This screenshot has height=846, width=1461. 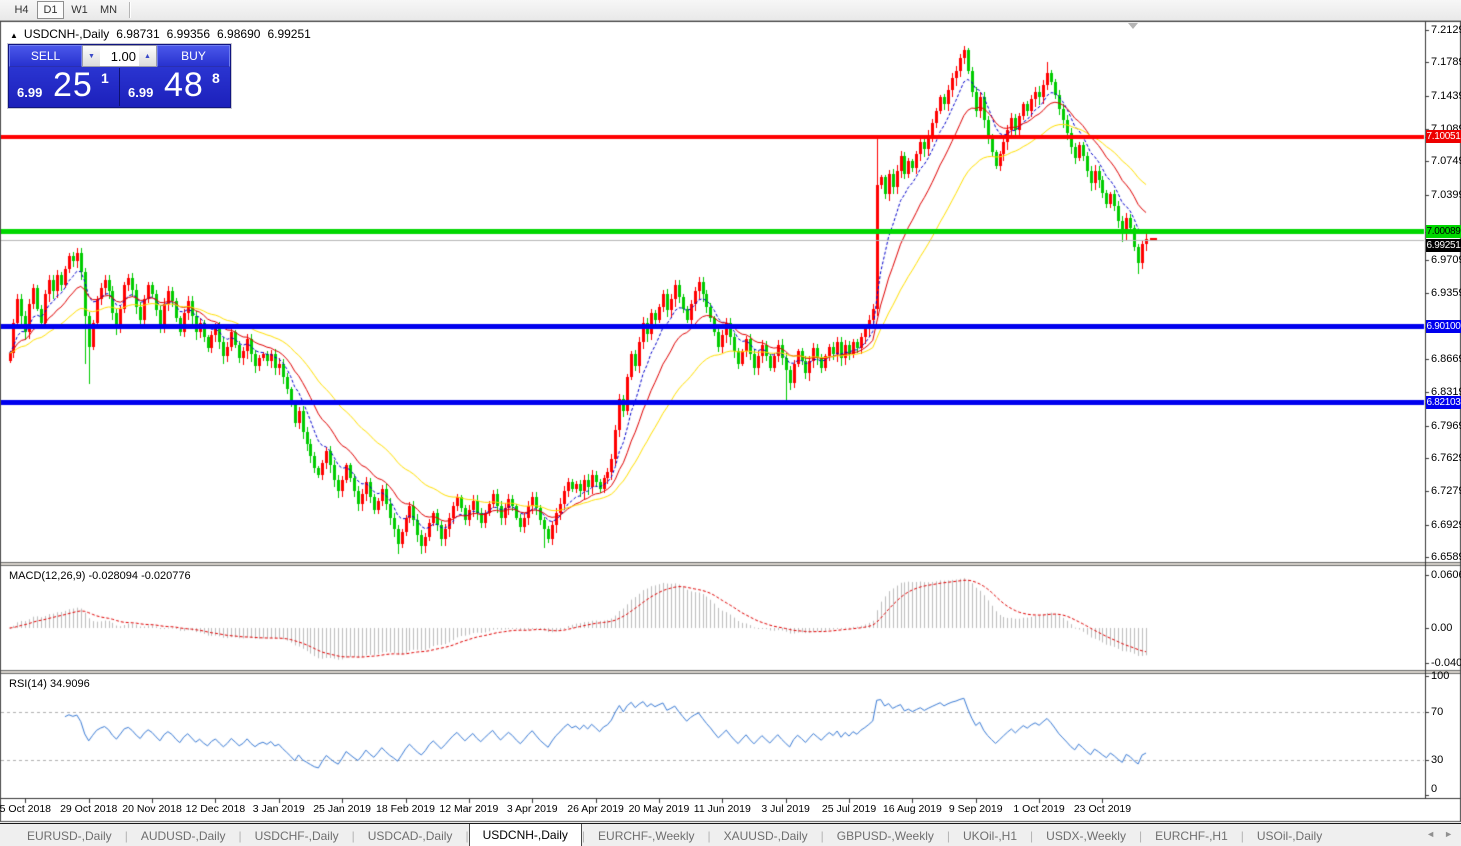 I want to click on date-tick-label: 20 Nov 2018, so click(x=152, y=809).